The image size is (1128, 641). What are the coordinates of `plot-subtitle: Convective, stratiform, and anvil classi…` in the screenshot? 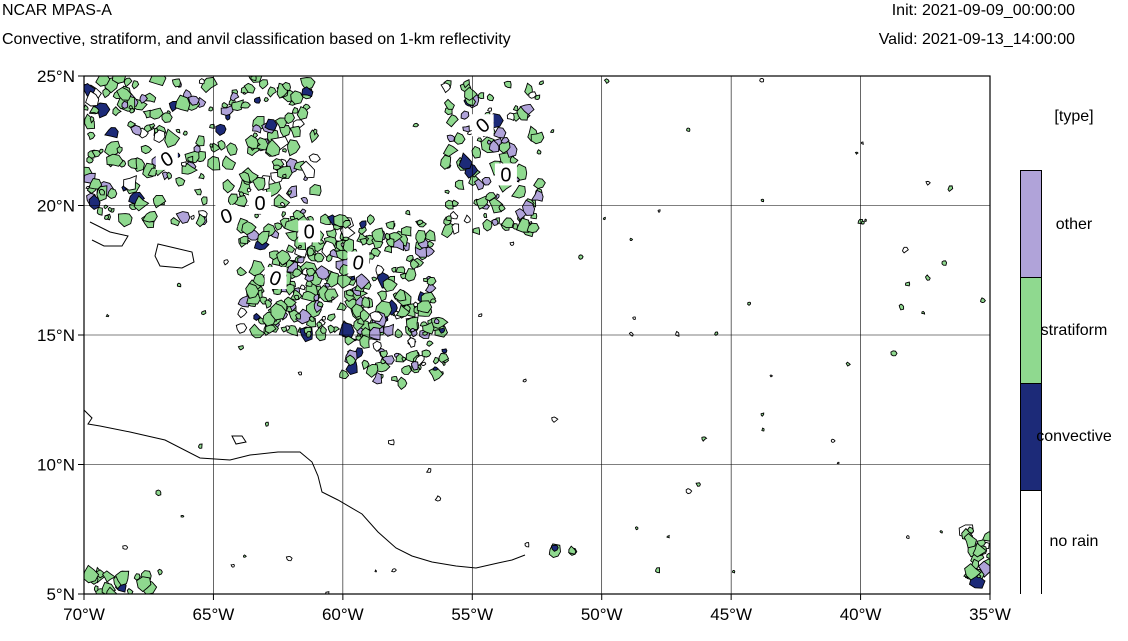 It's located at (256, 39).